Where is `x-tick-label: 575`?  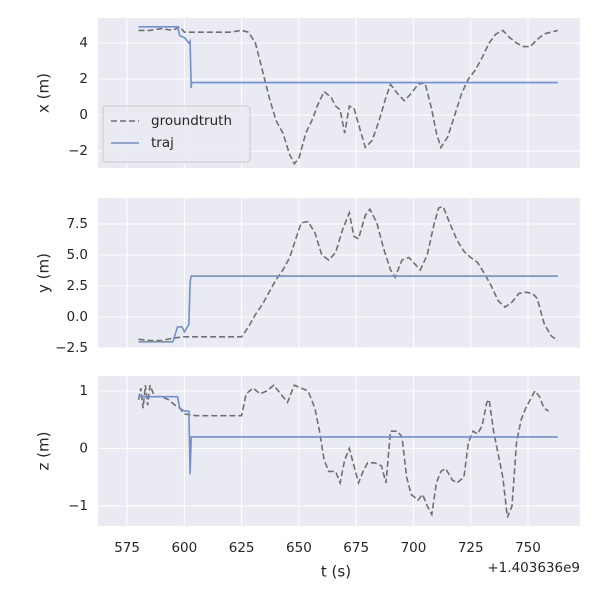
x-tick-label: 575 is located at coordinates (127, 548).